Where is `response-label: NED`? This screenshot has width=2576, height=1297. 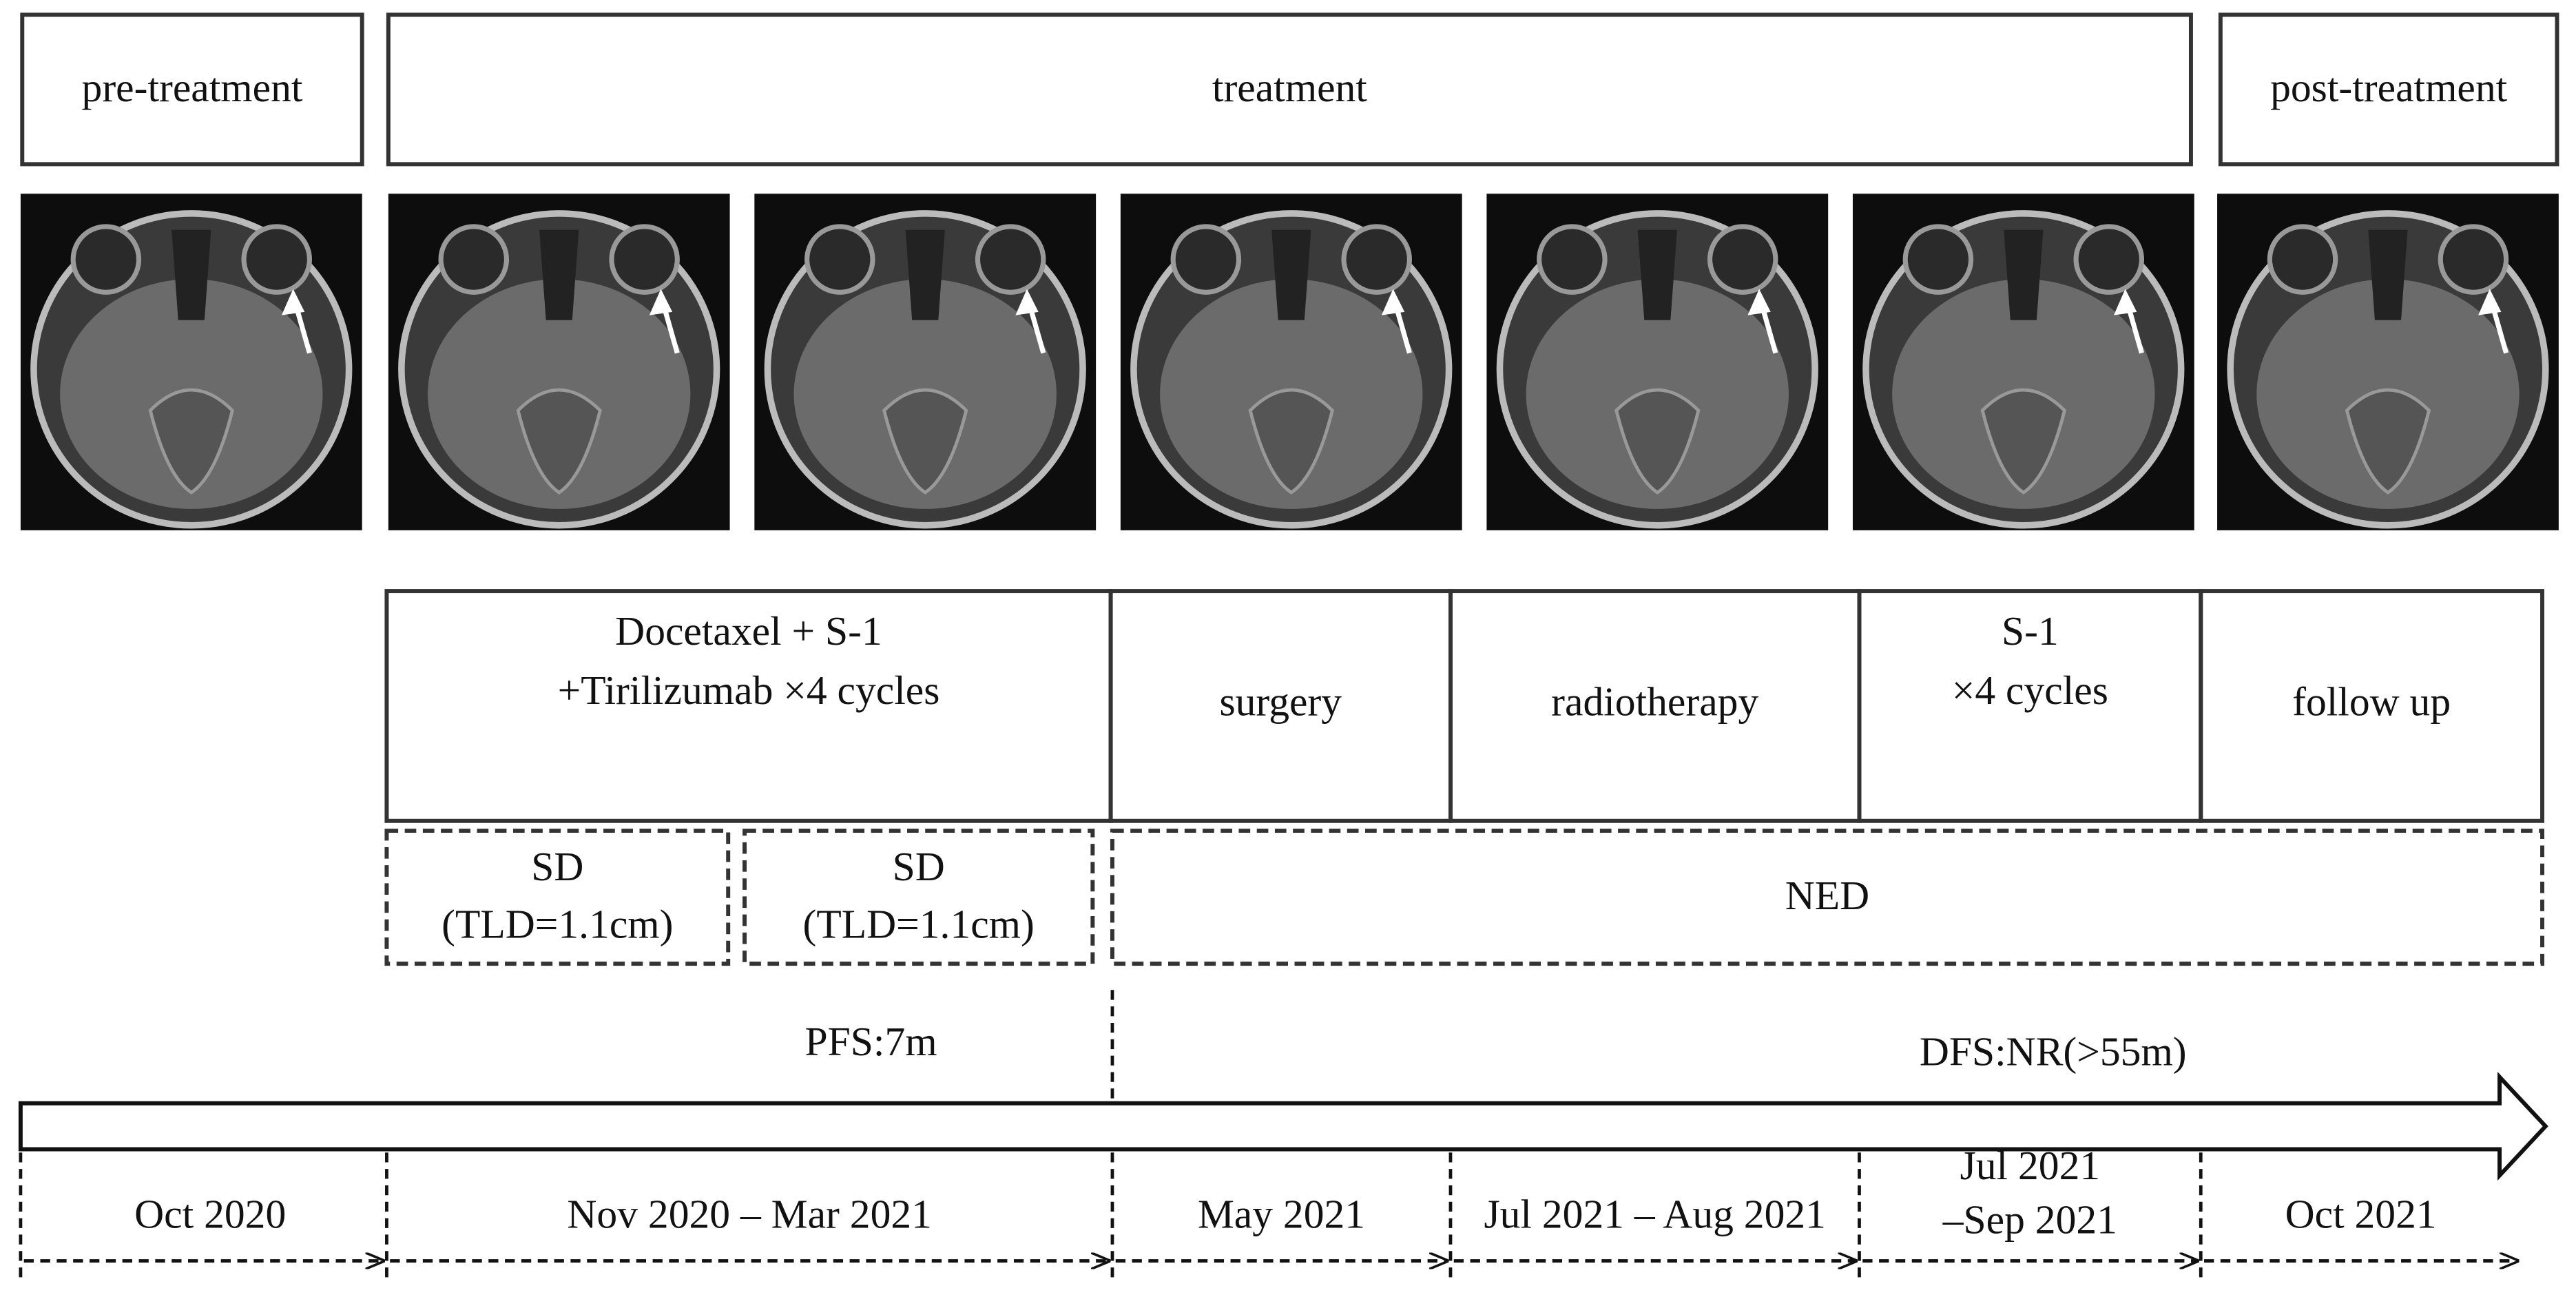
response-label: NED is located at coordinates (1827, 895).